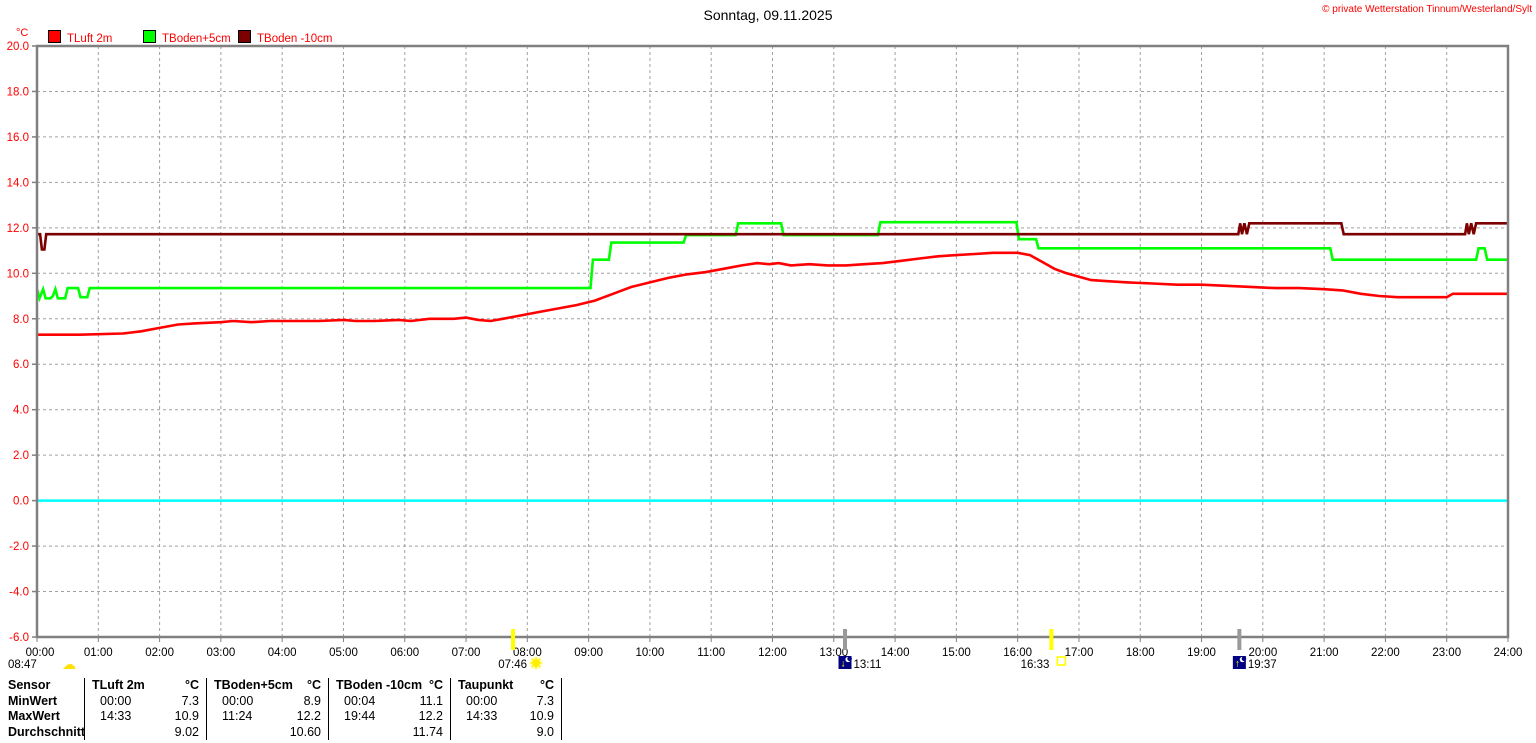 The image size is (1536, 743). I want to click on x-tick-label: 12:00, so click(772, 653).